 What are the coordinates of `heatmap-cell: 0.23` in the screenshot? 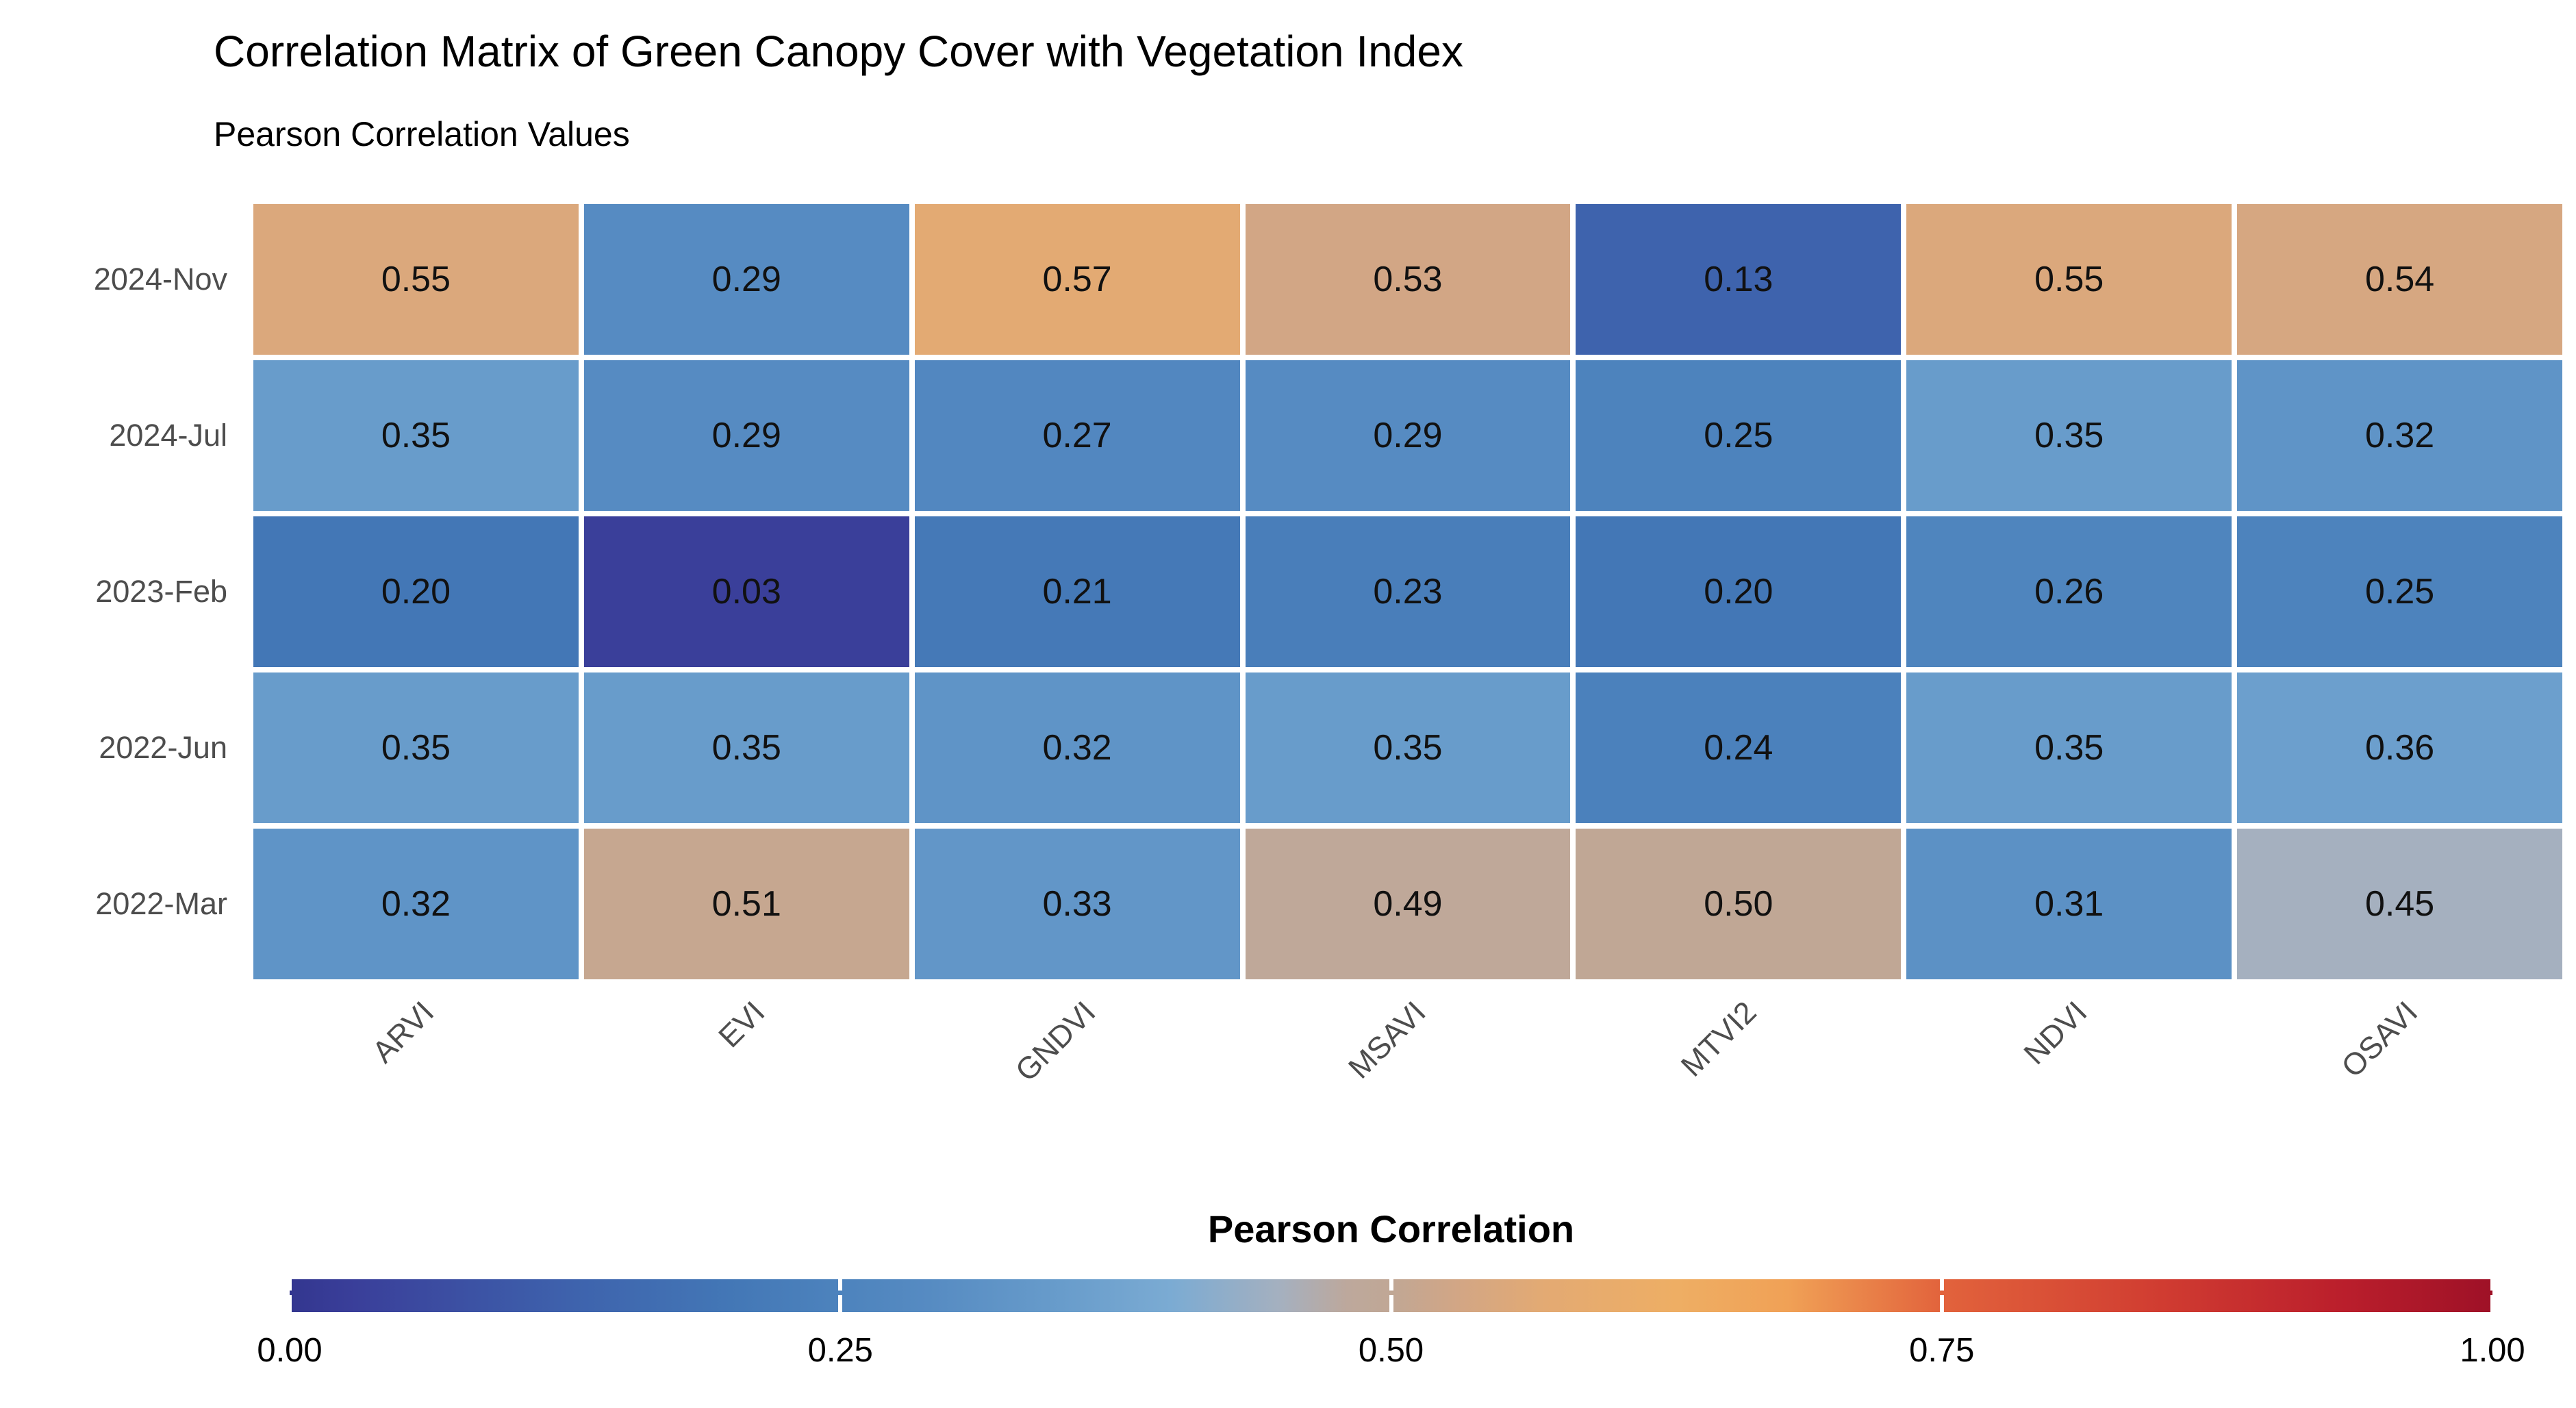 It's located at (1408, 591).